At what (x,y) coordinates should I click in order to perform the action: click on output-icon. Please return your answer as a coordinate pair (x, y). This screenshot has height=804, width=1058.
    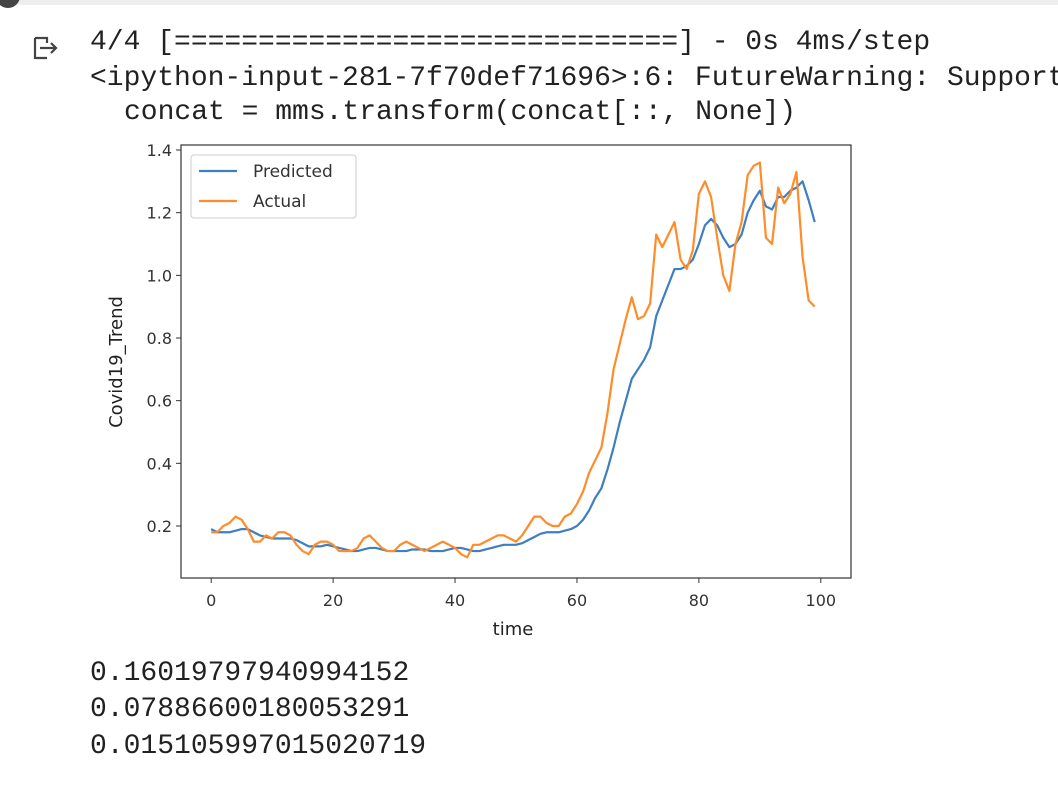
    Looking at the image, I should click on (45, 48).